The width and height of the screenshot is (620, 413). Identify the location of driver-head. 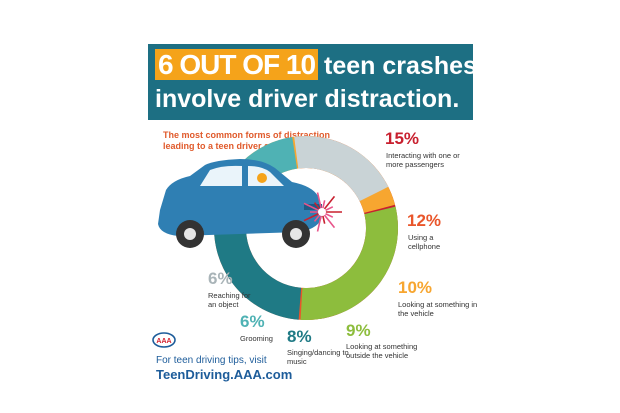
(262, 178).